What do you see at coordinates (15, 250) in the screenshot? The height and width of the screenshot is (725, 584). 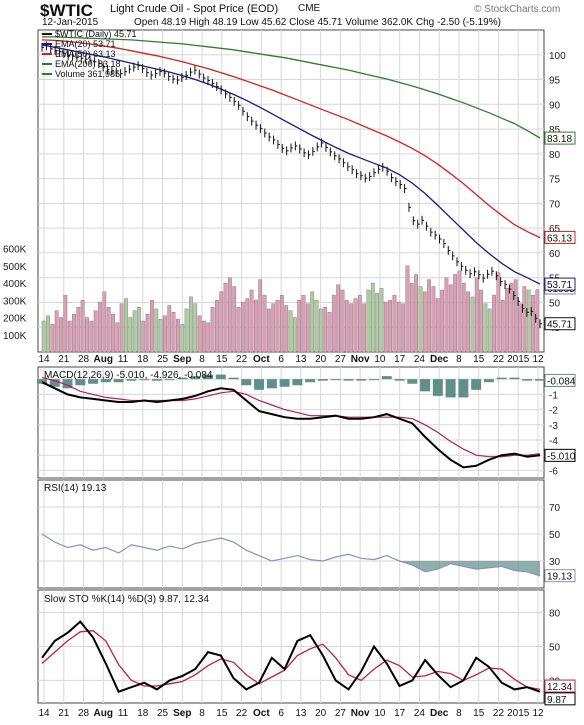 I see `volume-tick-label: 600K` at bounding box center [15, 250].